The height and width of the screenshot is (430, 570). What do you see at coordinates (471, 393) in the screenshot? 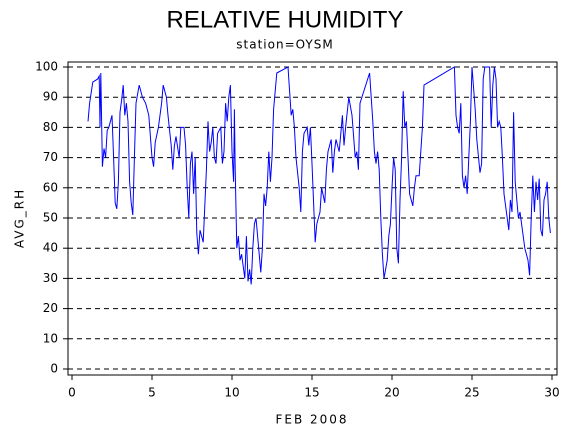
I see `x-tick-label: 25` at bounding box center [471, 393].